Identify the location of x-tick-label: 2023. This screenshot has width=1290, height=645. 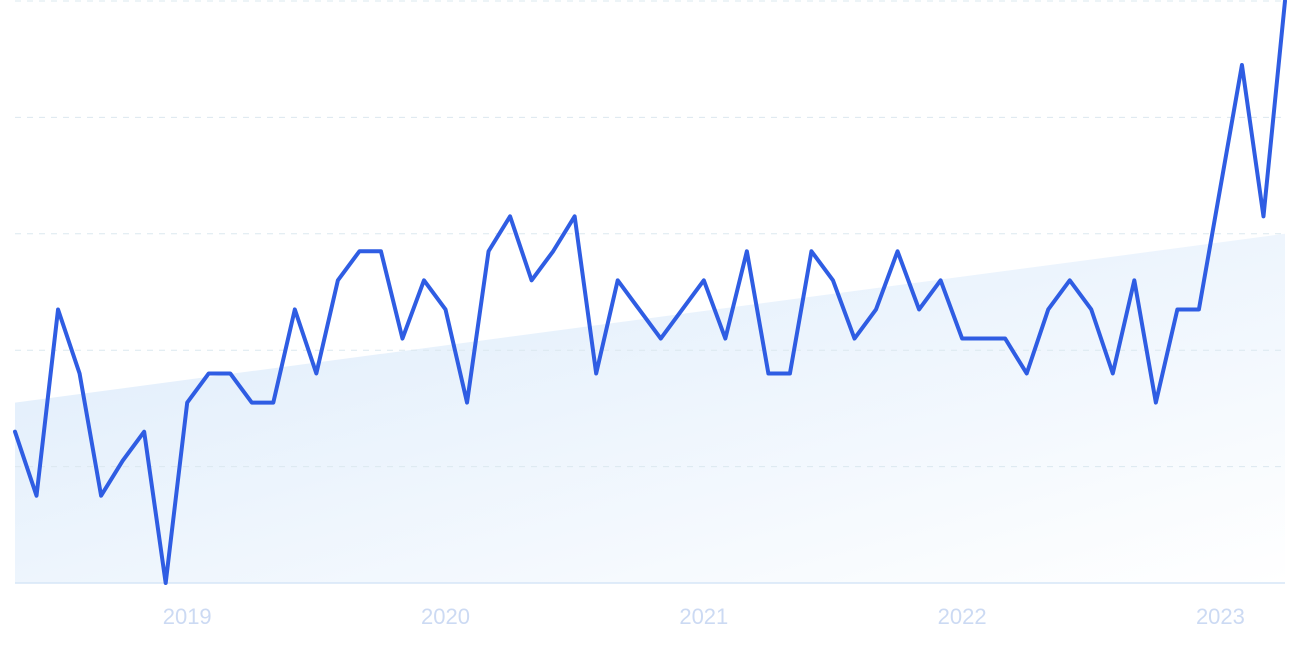
(1220, 616).